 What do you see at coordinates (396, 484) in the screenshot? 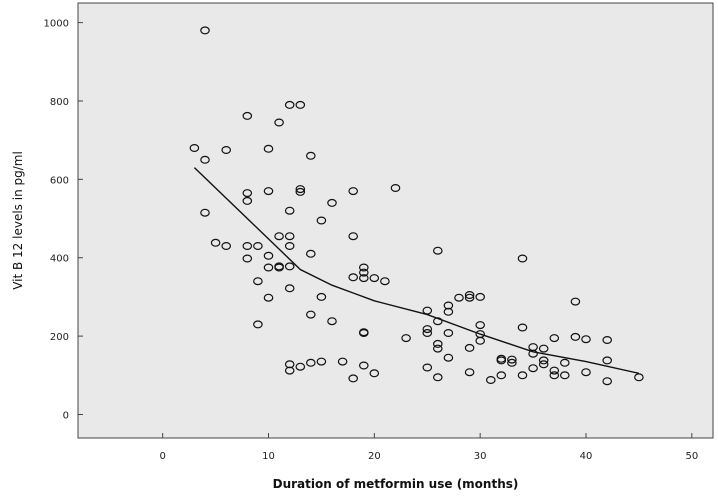
I see `x-axis-title: Duration of metformin use (months)` at bounding box center [396, 484].